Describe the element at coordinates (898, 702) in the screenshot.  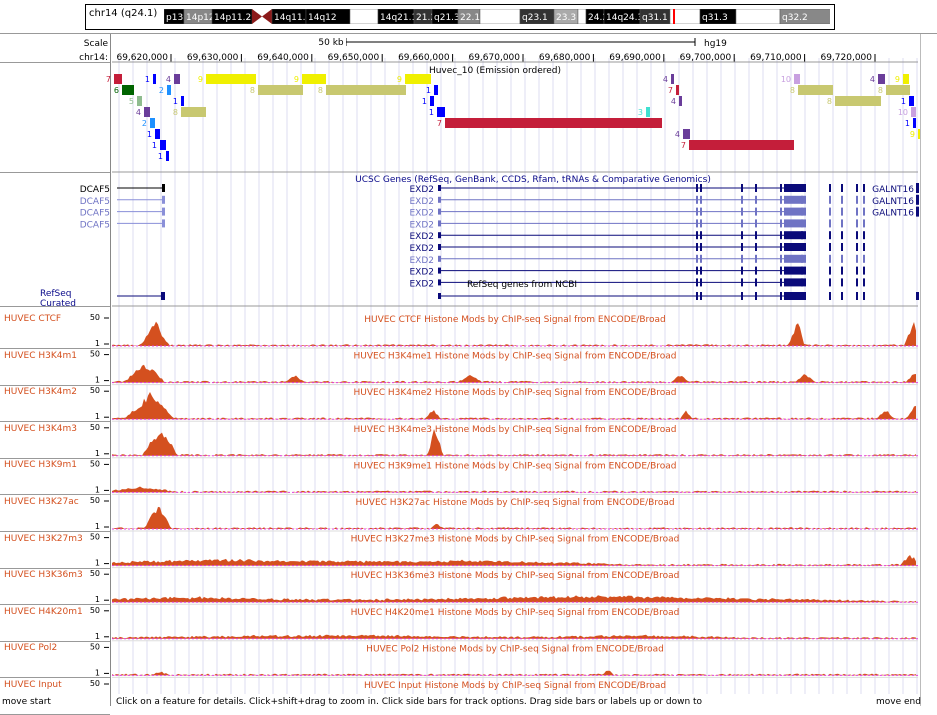
I see `move-end-label: move end` at that location.